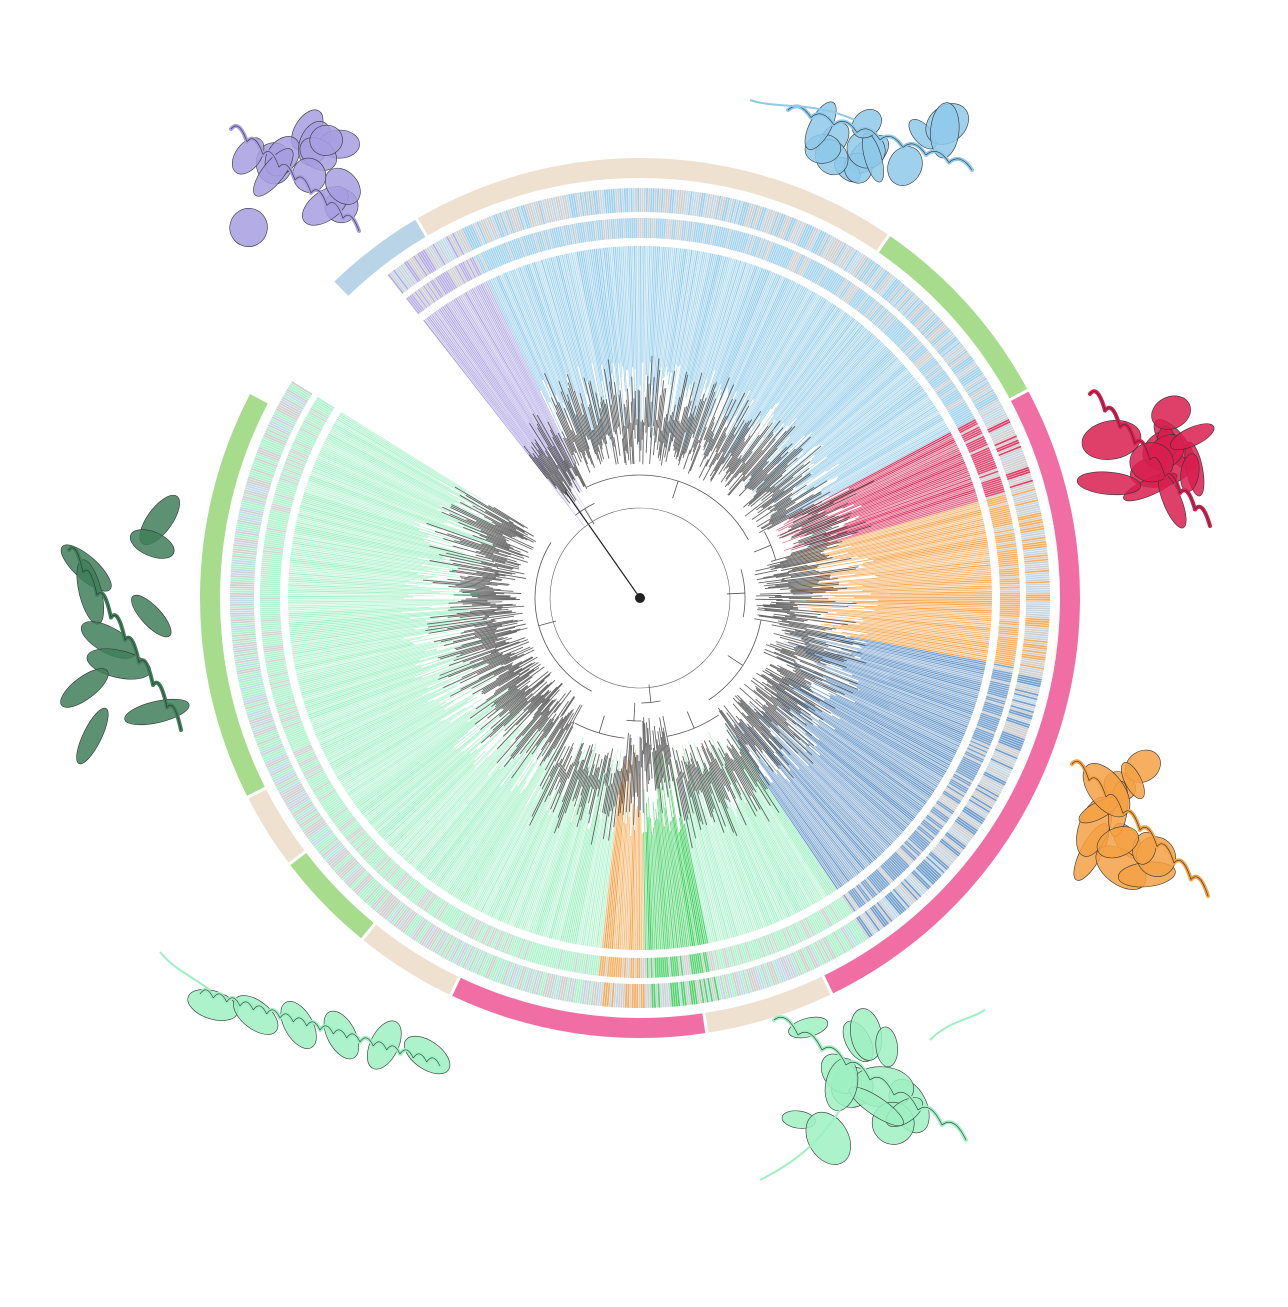  I want to click on clade-mint-lower, so click(755, 834).